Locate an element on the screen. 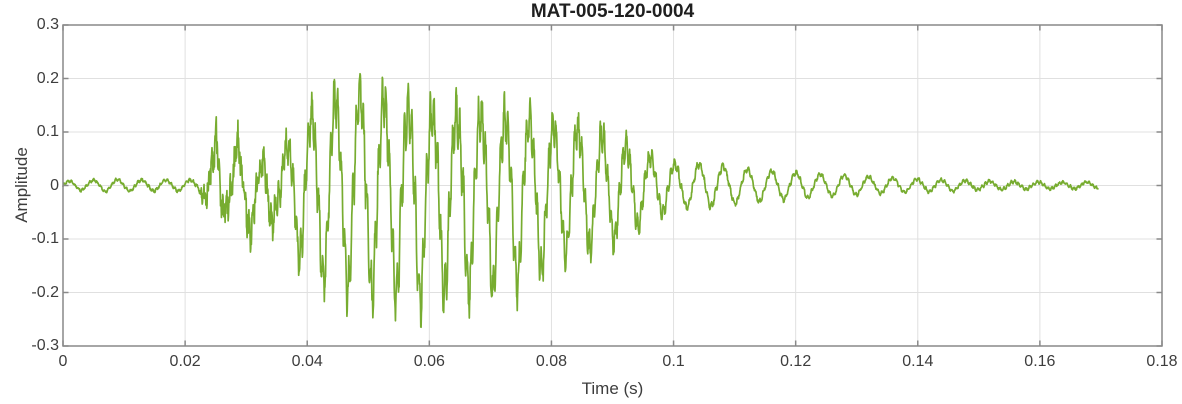 This screenshot has height=404, width=1182. x-tick-label: 0.02 is located at coordinates (185, 361).